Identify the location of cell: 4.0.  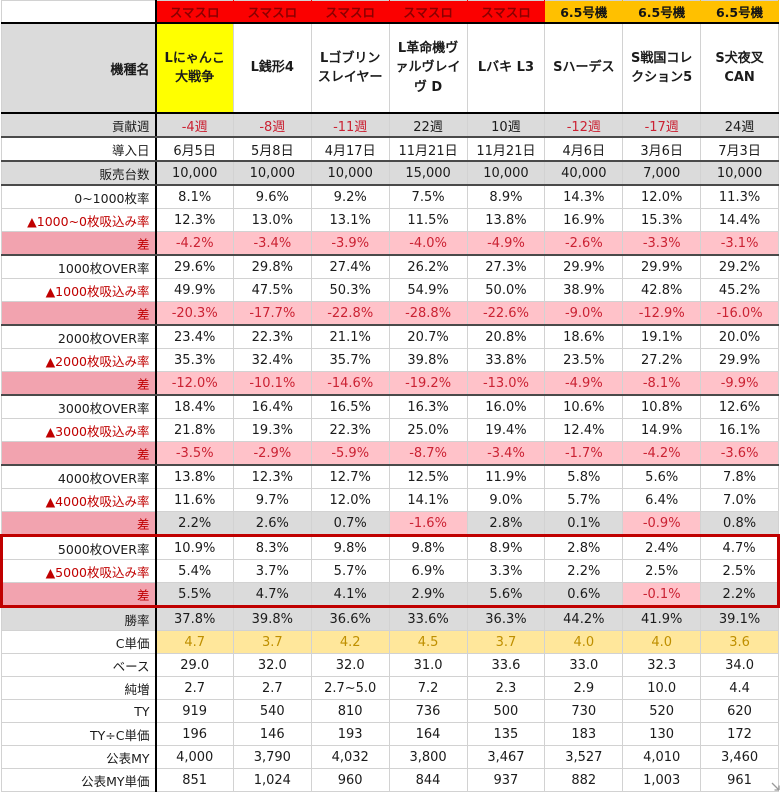
(662, 642).